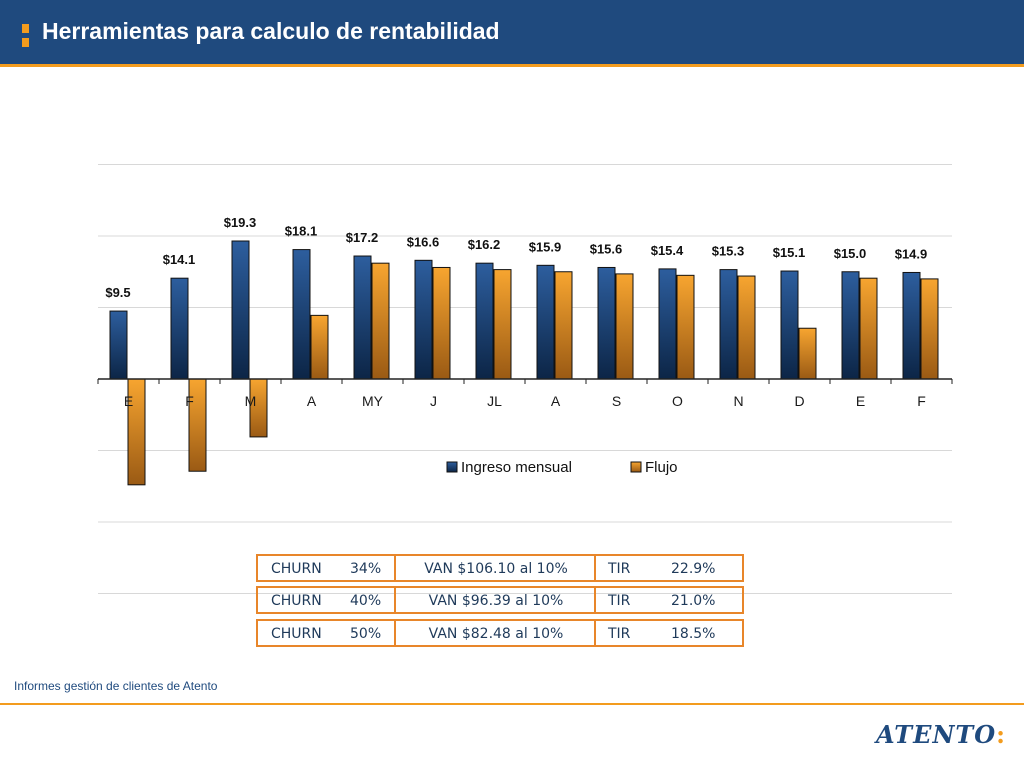  I want to click on data-label: $15.1, so click(789, 252).